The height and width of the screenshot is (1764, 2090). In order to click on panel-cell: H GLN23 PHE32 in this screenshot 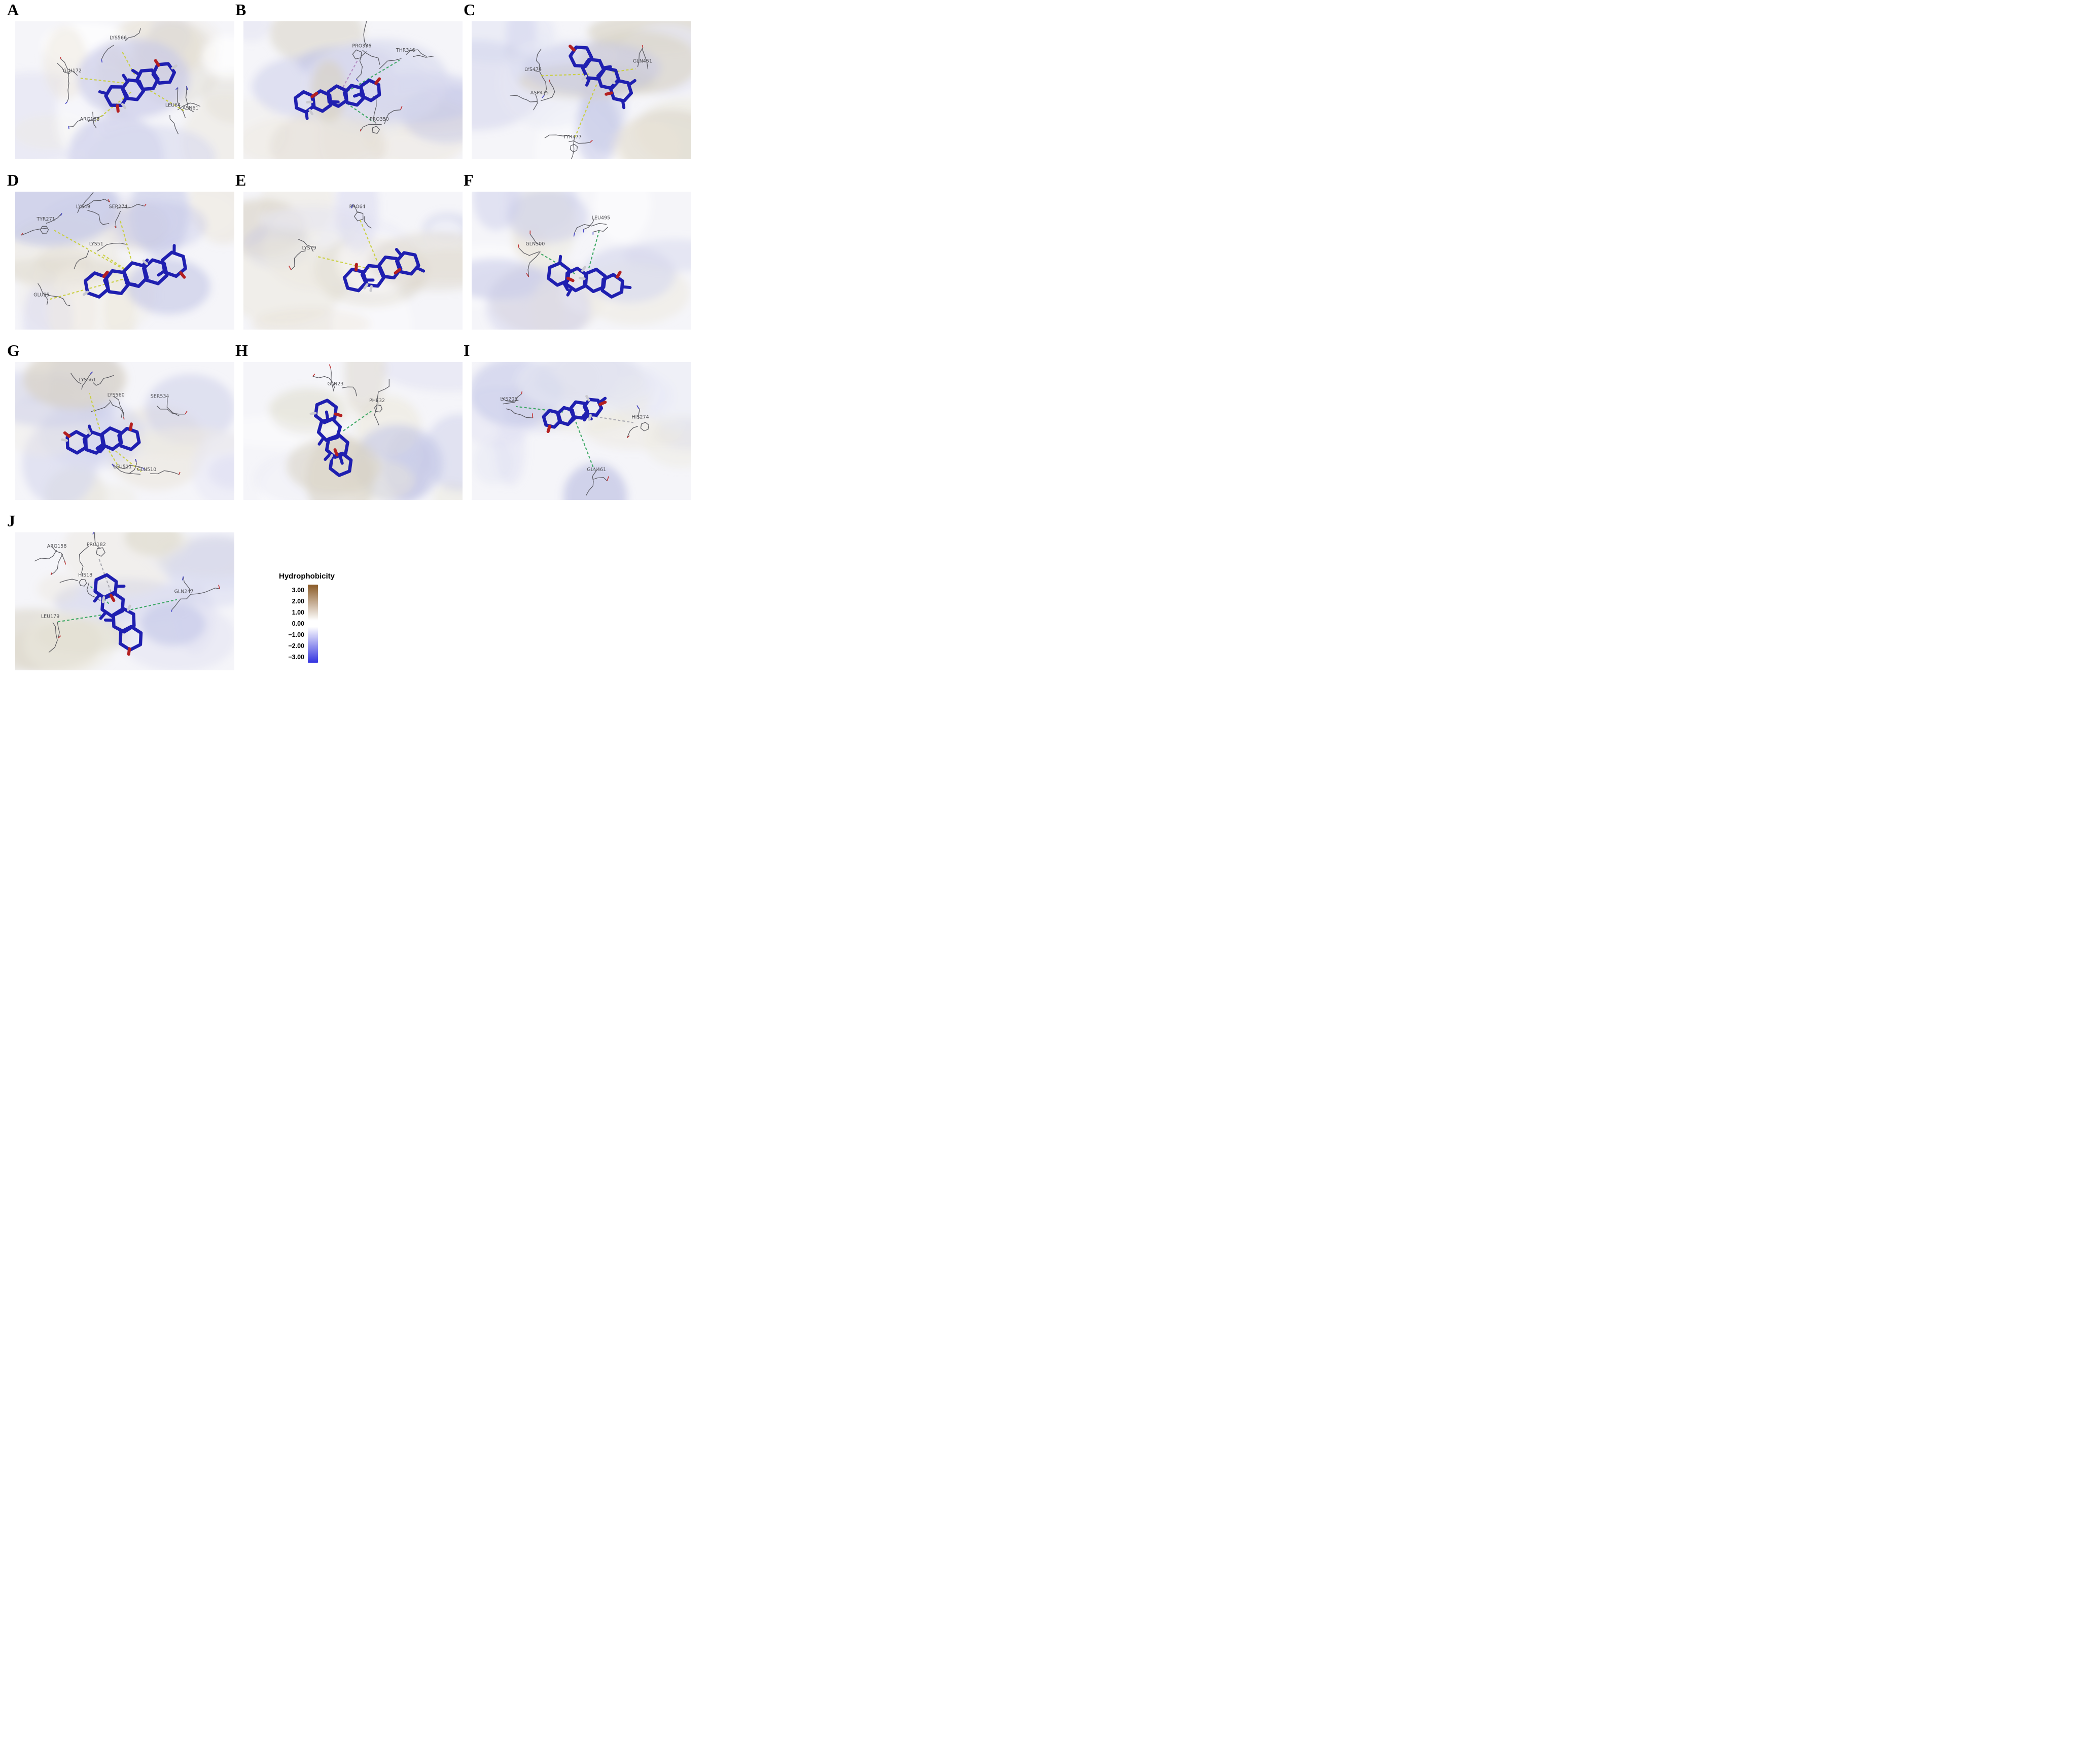, I will do `click(349, 420)`.